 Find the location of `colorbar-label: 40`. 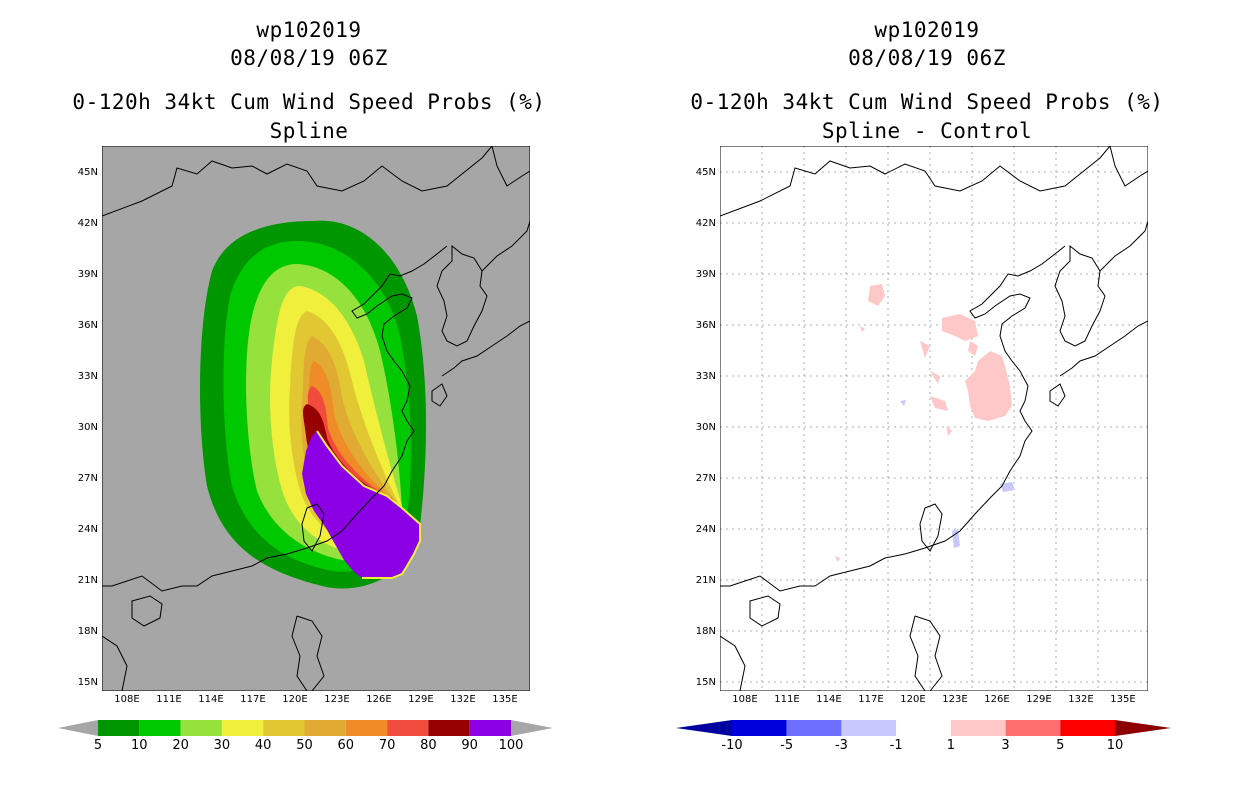

colorbar-label: 40 is located at coordinates (263, 745).